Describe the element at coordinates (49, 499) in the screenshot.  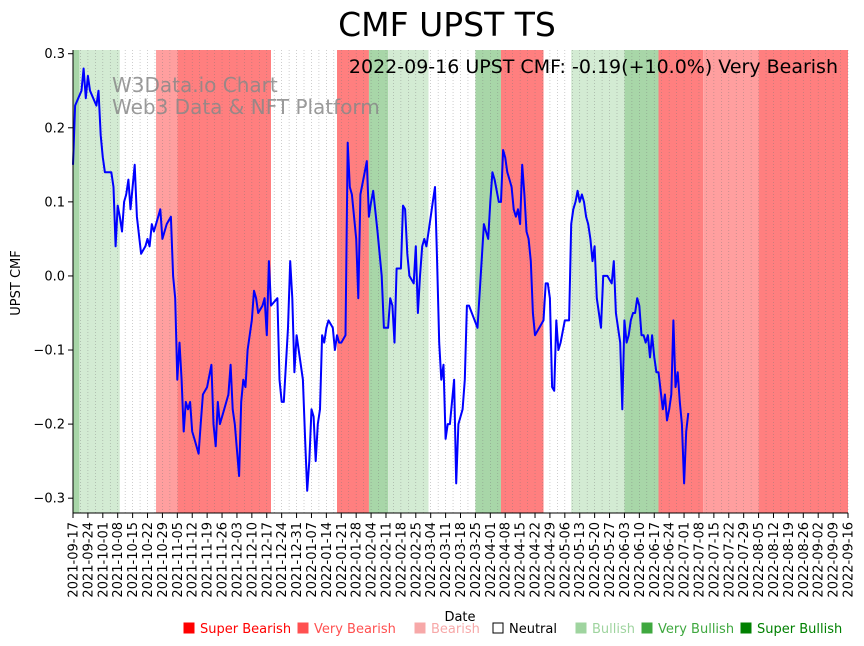
I see `y-tick-label: −0.3` at that location.